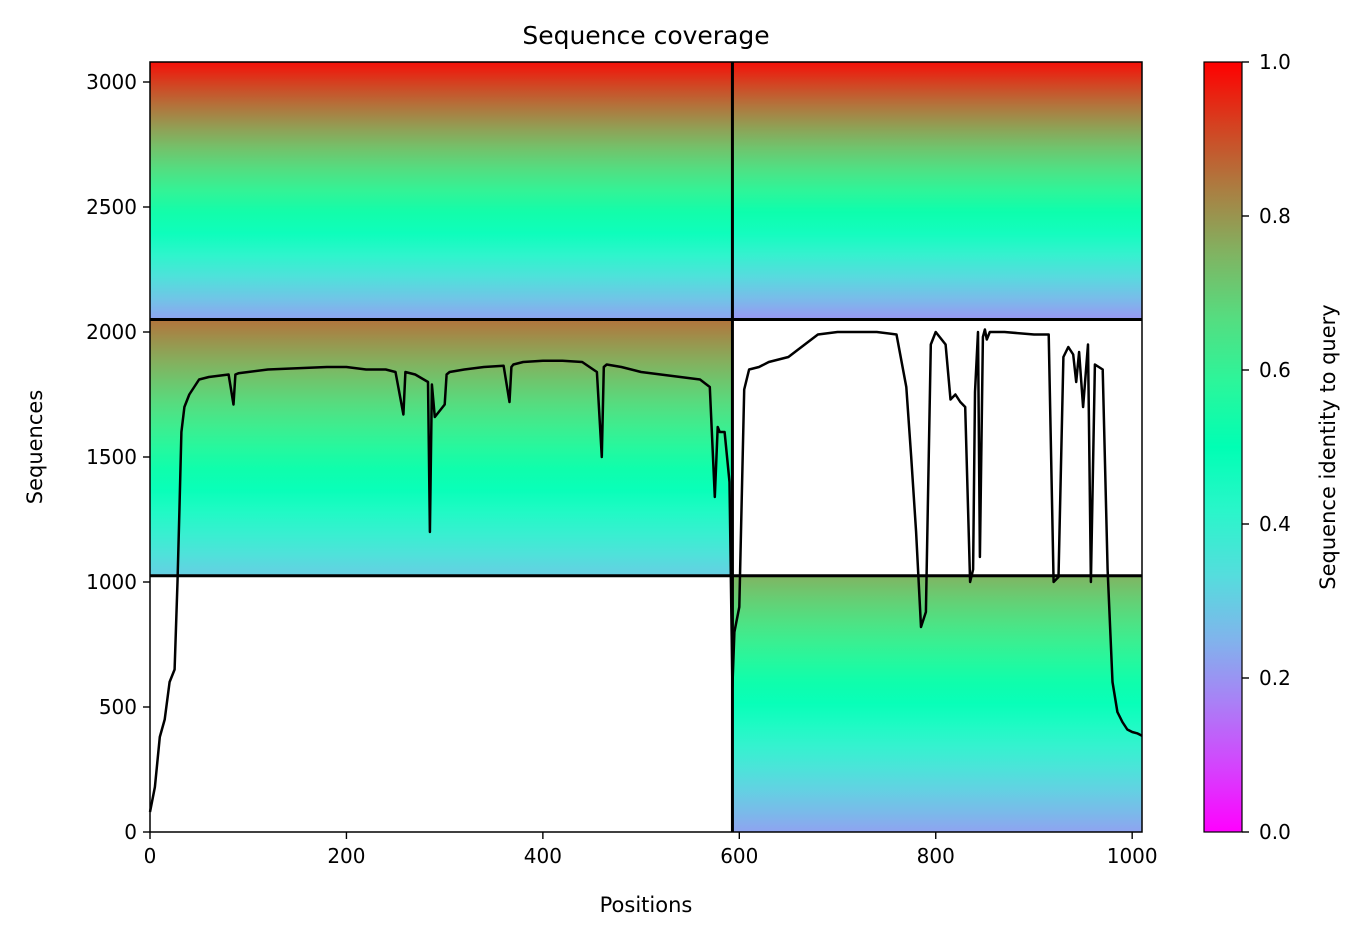 The height and width of the screenshot is (939, 1364). Describe the element at coordinates (1275, 216) in the screenshot. I see `colorbar-tick-label: 0.8` at that location.